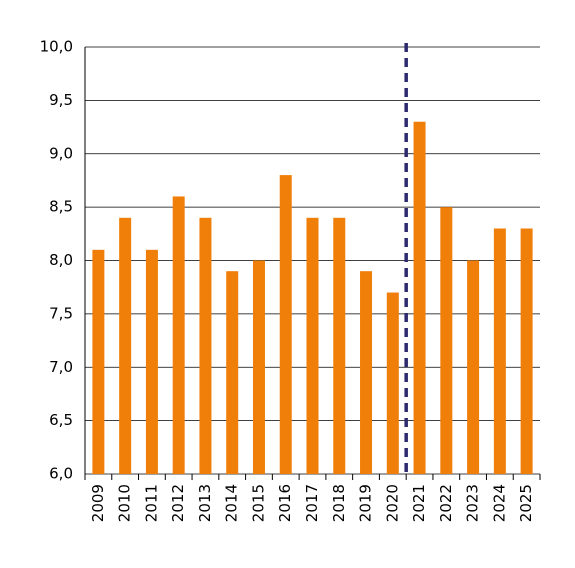 The height and width of the screenshot is (568, 575). What do you see at coordinates (61, 420) in the screenshot?
I see `y-tick-label: 6,5` at bounding box center [61, 420].